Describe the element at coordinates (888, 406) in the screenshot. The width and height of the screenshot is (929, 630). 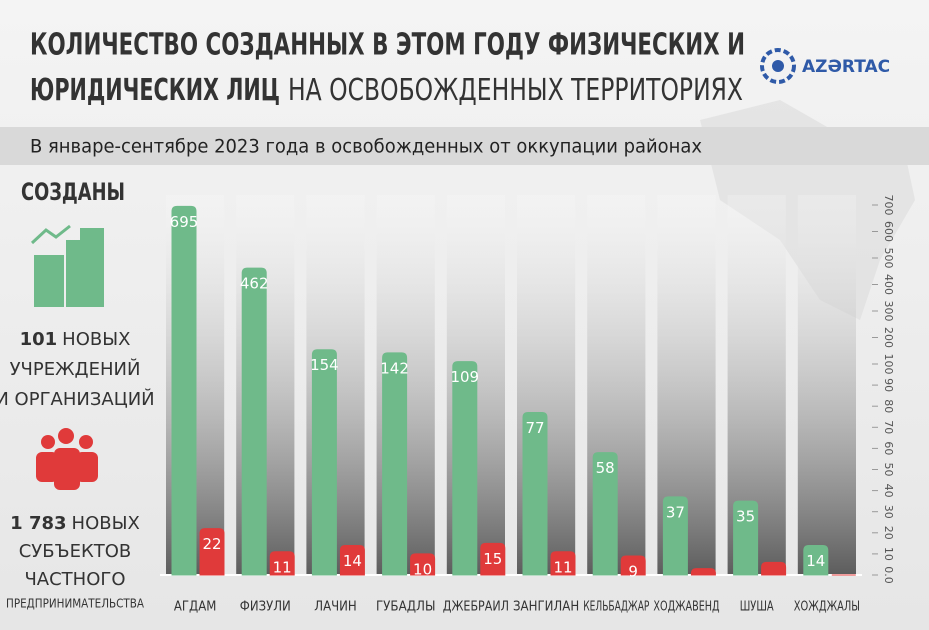
I see `y-tick-label: 80` at that location.